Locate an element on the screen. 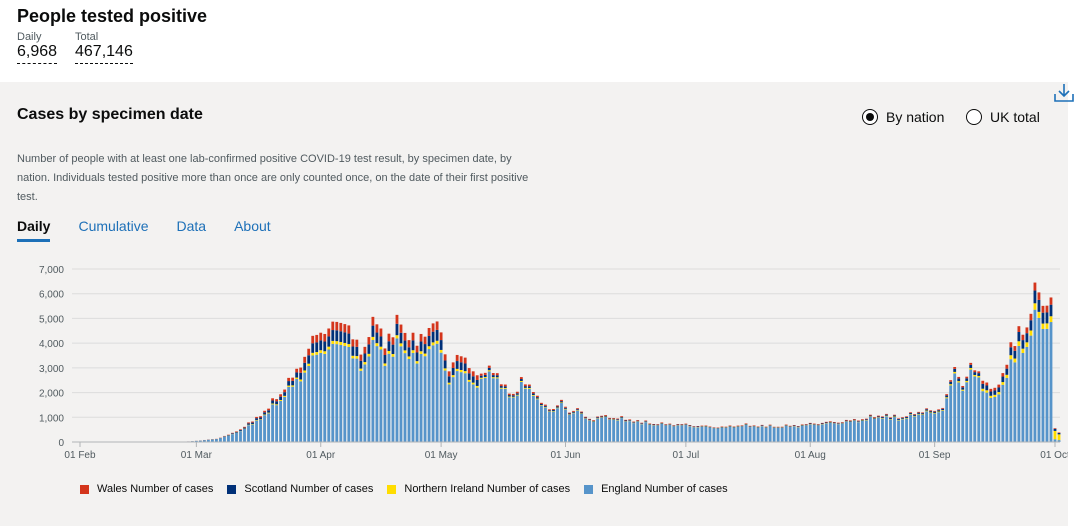 The height and width of the screenshot is (526, 1080). tab-data: Data is located at coordinates (191, 226).